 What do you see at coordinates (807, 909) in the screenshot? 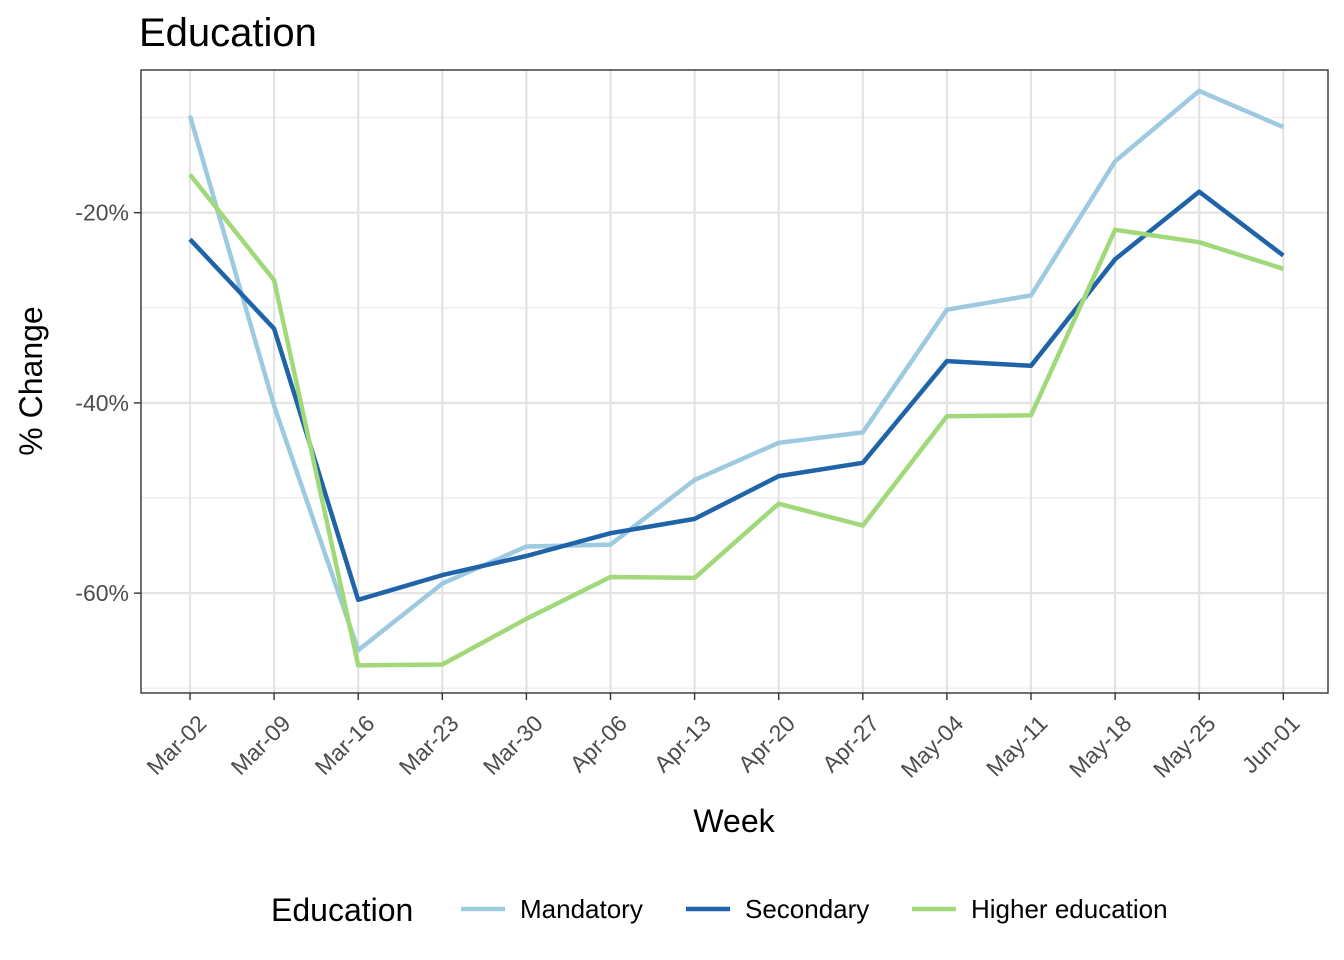
I see `legend-label: Secondary` at bounding box center [807, 909].